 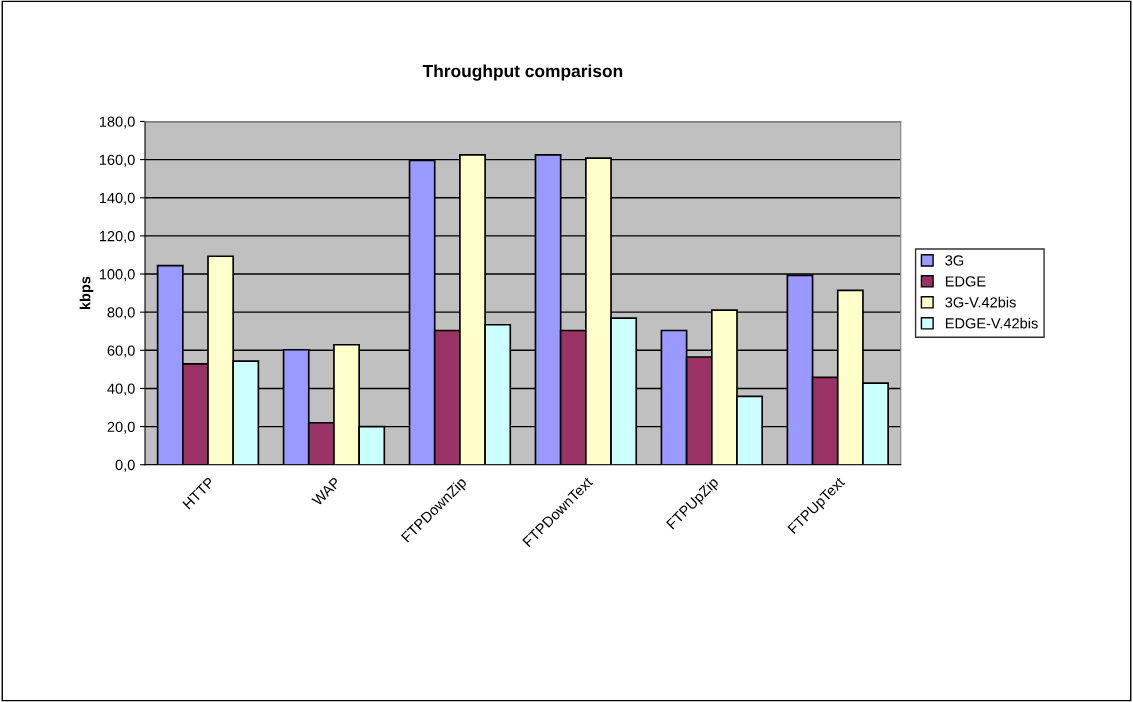 What do you see at coordinates (117, 237) in the screenshot?
I see `y-tick-label: 120,0` at bounding box center [117, 237].